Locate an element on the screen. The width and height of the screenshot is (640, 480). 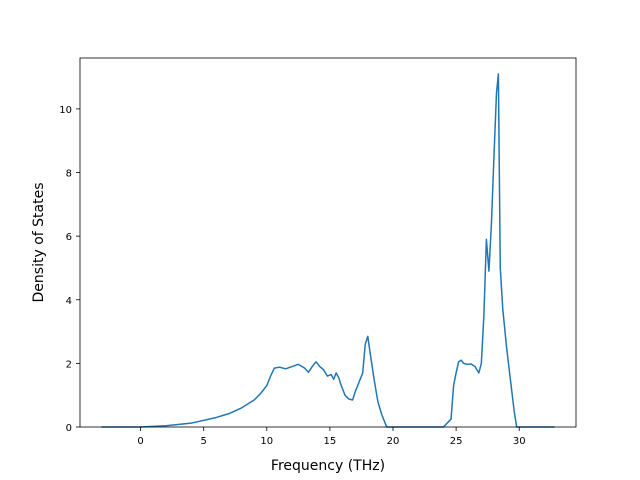
y-tick-label: 8 is located at coordinates (69, 174).